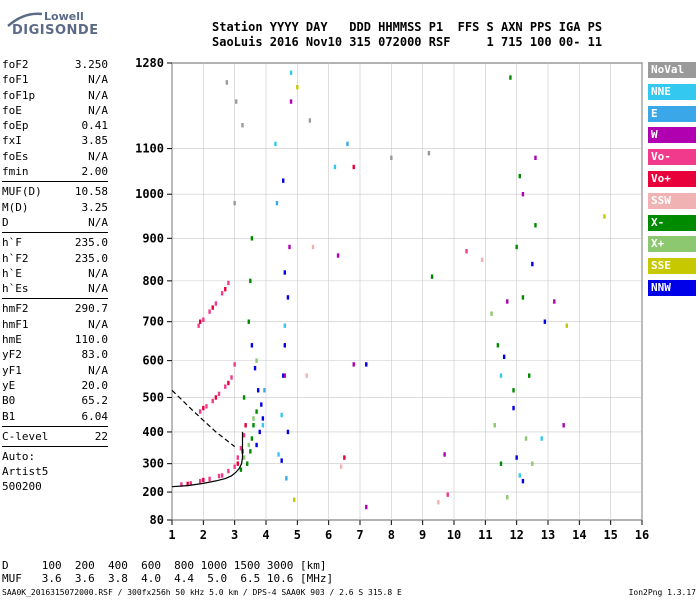  I want to click on param-row: foF1p N/A, so click(55, 95).